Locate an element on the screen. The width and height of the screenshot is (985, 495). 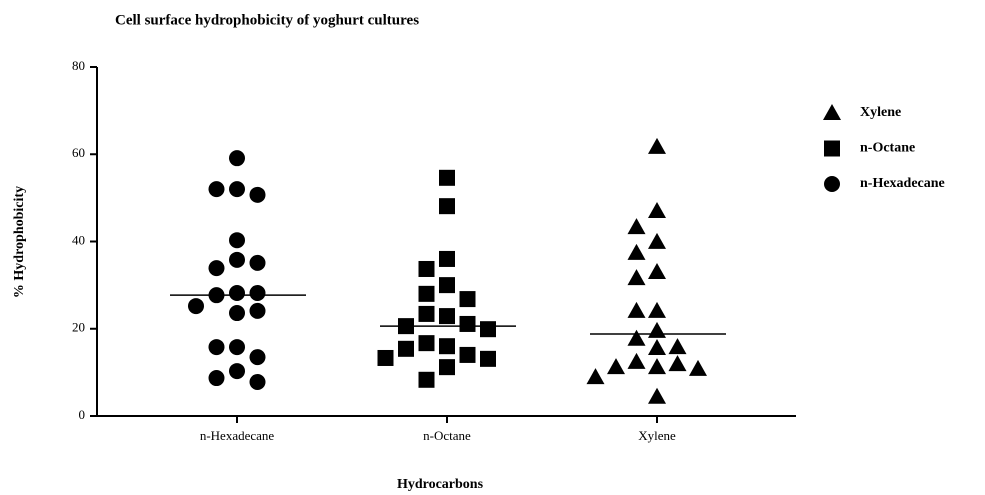
x-tick-label: n-Hexadecane is located at coordinates (237, 435).